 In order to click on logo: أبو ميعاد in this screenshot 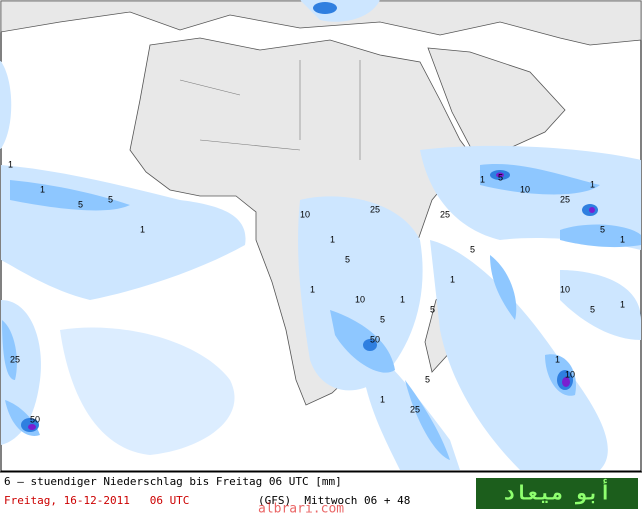, I will do `click(557, 492)`.